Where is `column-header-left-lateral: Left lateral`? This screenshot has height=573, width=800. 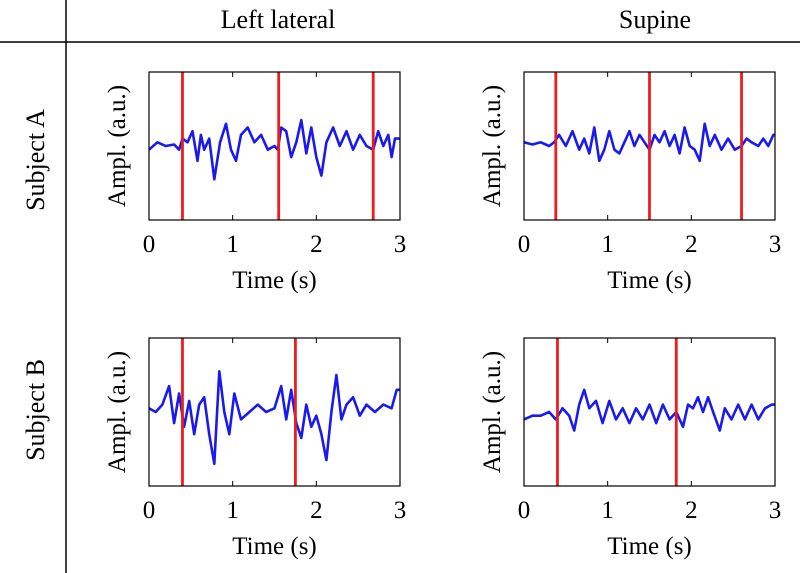 column-header-left-lateral: Left lateral is located at coordinates (278, 19).